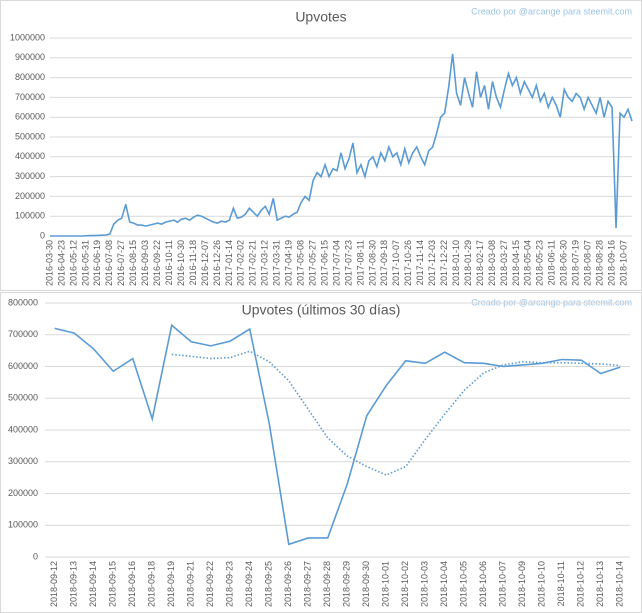 Image resolution: width=642 pixels, height=613 pixels. What do you see at coordinates (288, 584) in the screenshot?
I see `x-tick-label: 2018-09-26` at bounding box center [288, 584].